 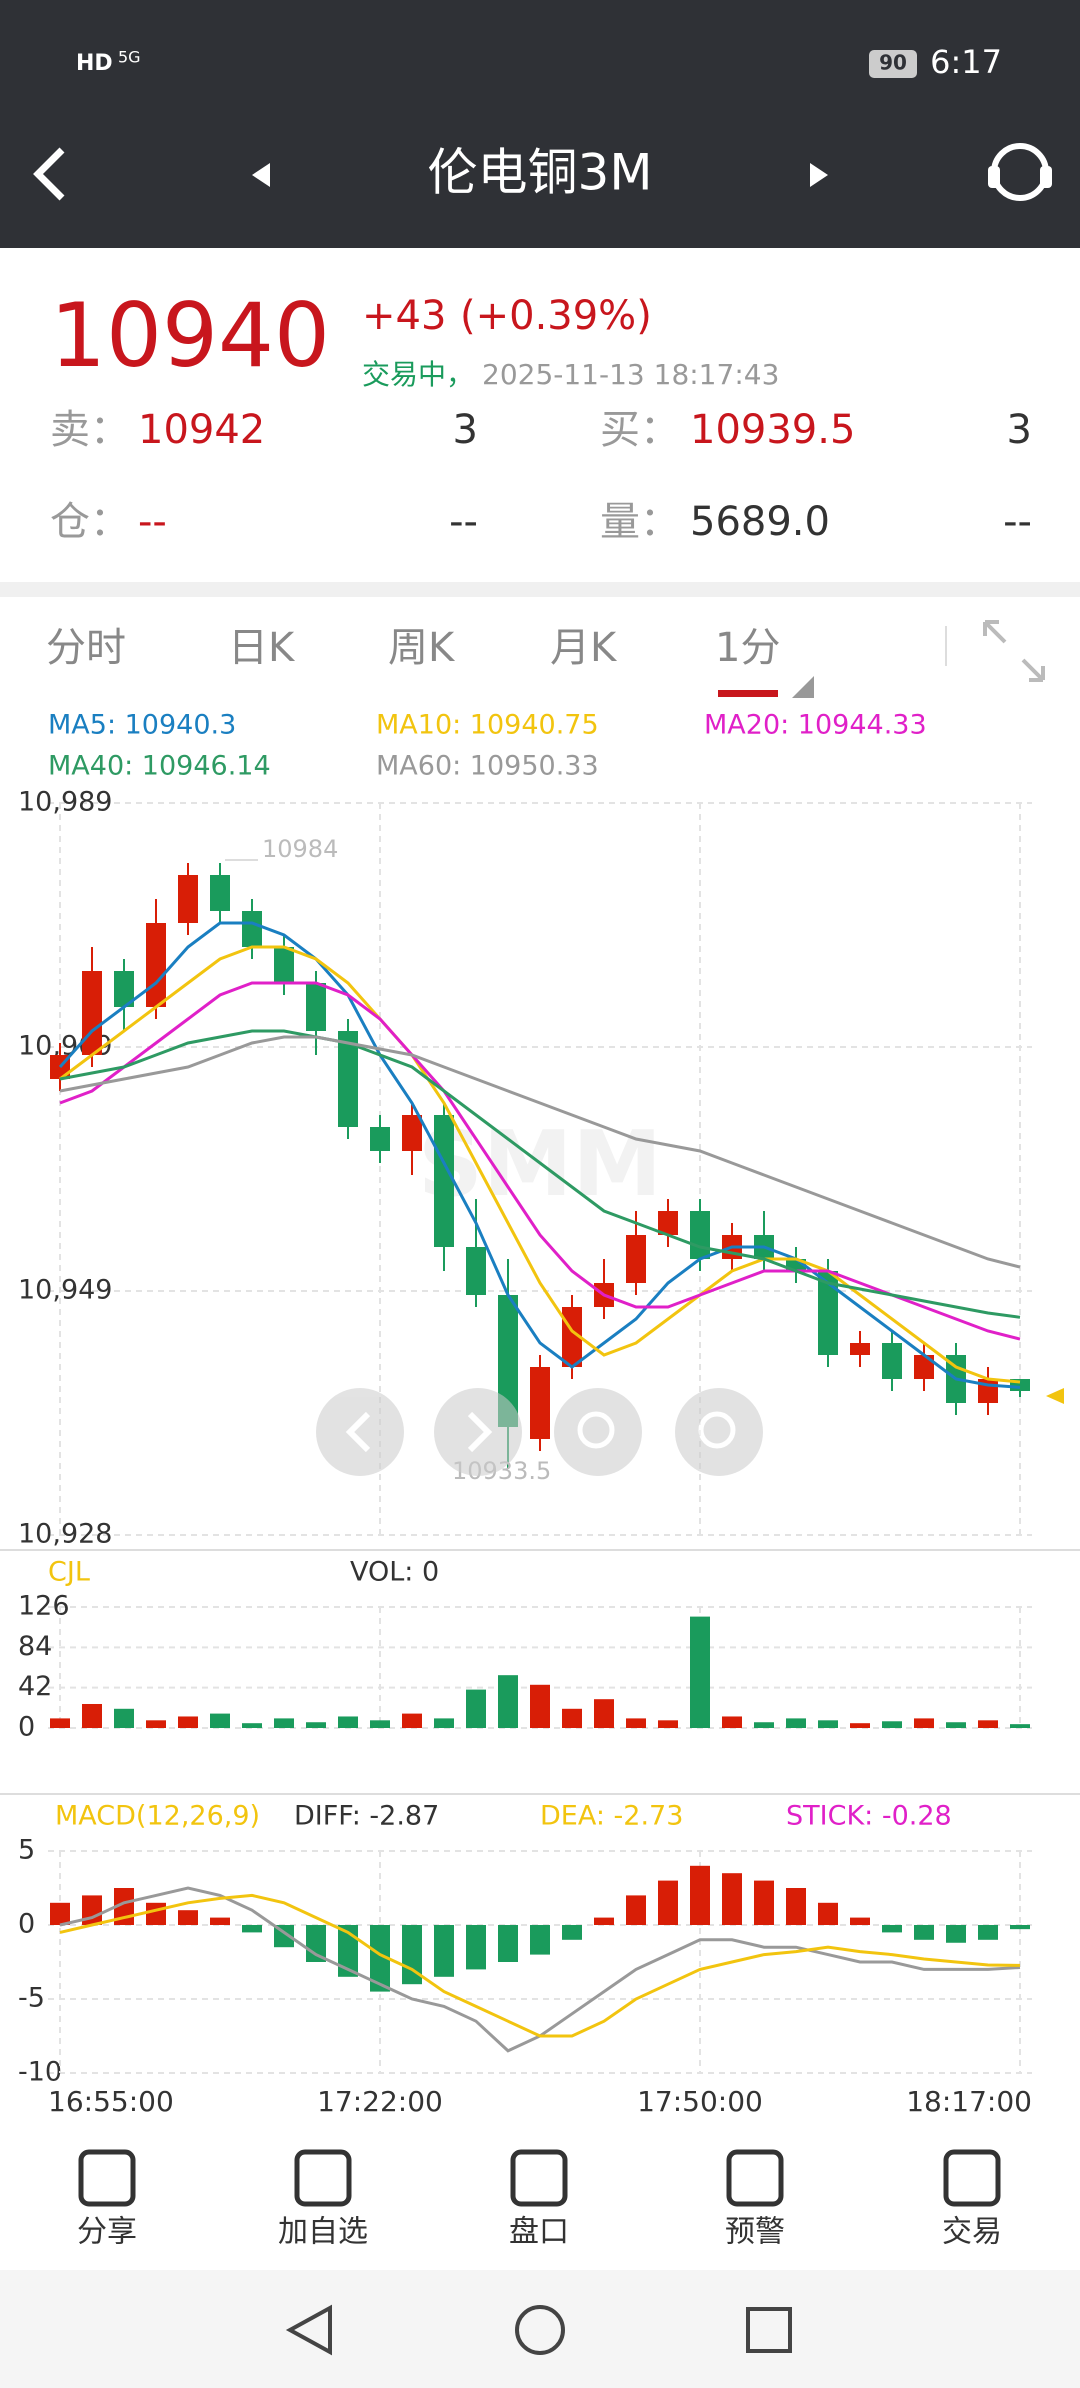 What do you see at coordinates (540, 589) in the screenshot?
I see `separator` at bounding box center [540, 589].